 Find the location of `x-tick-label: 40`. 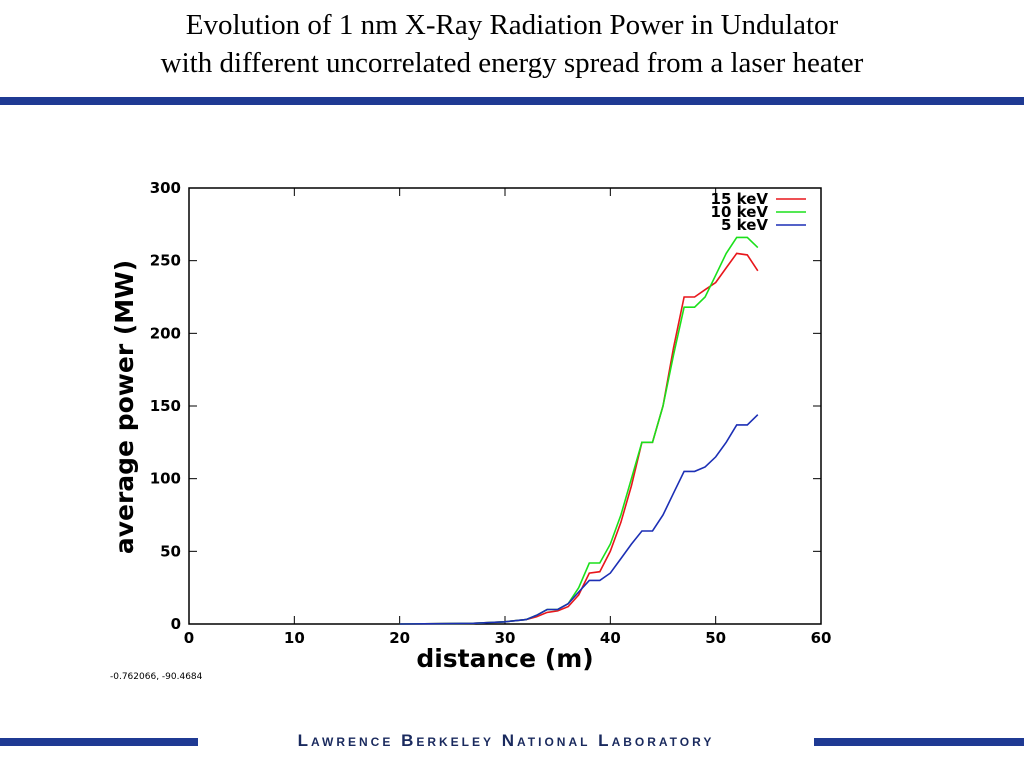

x-tick-label: 40 is located at coordinates (610, 638).